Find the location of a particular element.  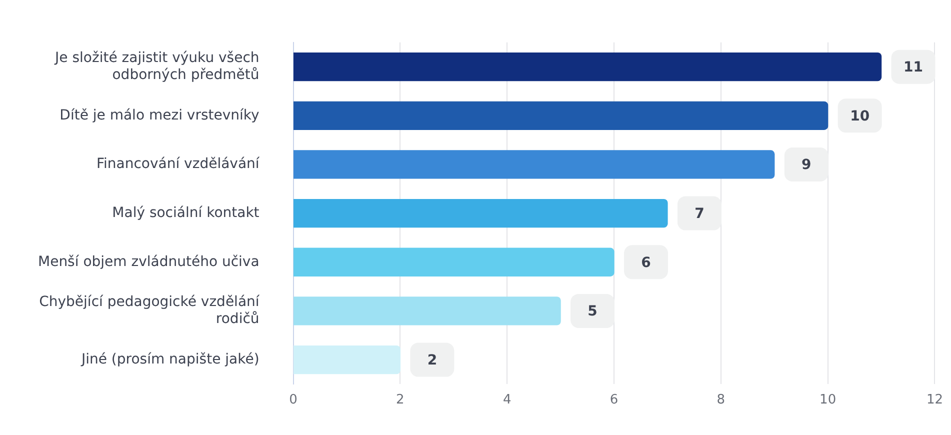

data-label: 2 is located at coordinates (432, 360).